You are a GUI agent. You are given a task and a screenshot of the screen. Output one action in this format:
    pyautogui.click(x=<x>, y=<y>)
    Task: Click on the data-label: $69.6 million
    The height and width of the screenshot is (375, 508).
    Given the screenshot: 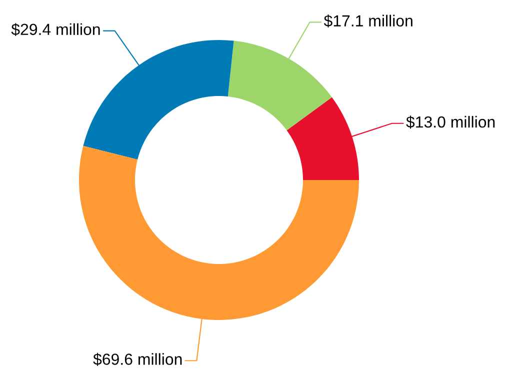 What is the action you would take?
    pyautogui.click(x=137, y=359)
    